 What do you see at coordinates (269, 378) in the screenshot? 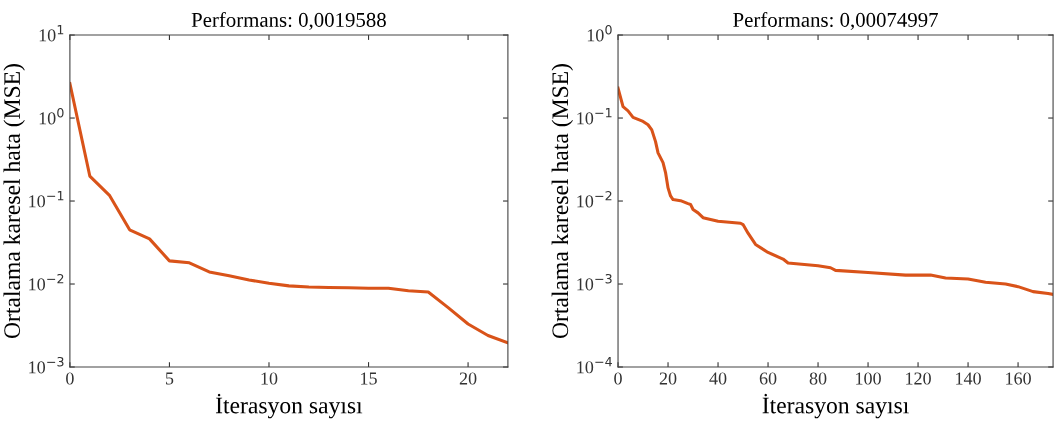
I see `x-tick-label: 10` at bounding box center [269, 378].